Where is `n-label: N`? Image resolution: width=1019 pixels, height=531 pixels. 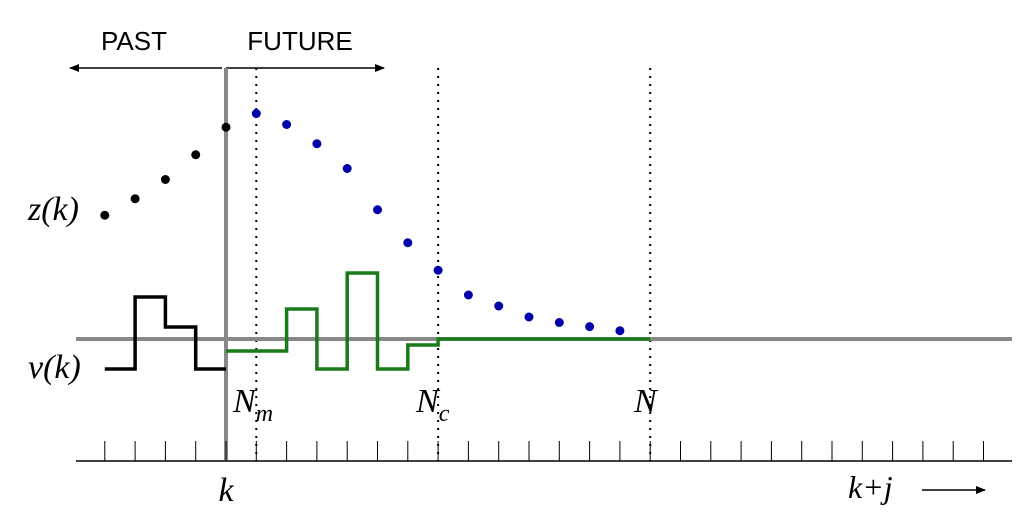 n-label: N is located at coordinates (646, 401).